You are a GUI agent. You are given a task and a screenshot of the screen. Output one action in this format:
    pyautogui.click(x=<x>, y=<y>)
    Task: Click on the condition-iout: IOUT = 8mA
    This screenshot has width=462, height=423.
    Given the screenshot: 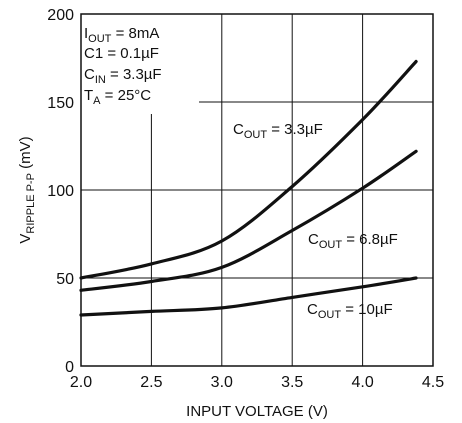 What is the action you would take?
    pyautogui.click(x=121, y=35)
    